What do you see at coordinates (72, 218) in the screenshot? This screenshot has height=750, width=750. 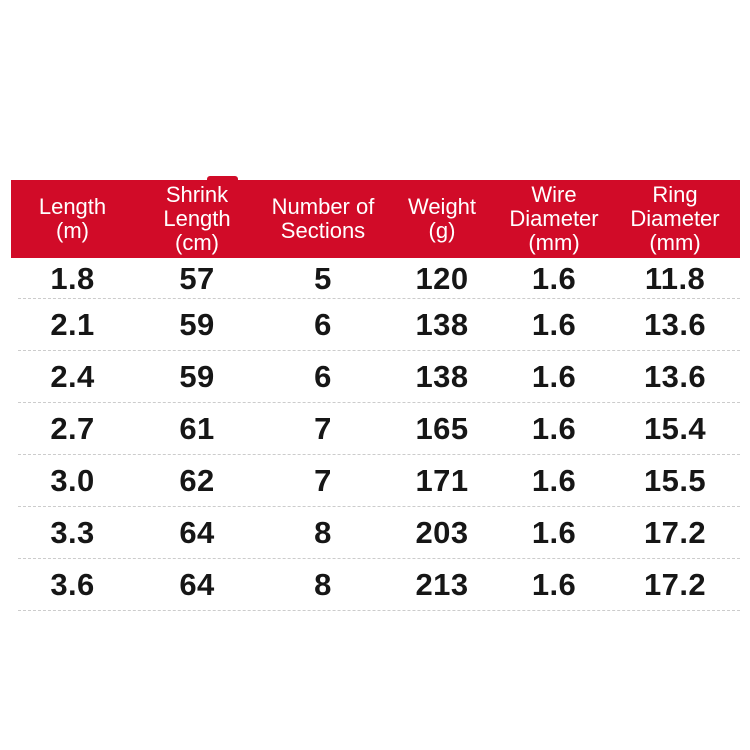 I see `column-header-length: Length (m)` at bounding box center [72, 218].